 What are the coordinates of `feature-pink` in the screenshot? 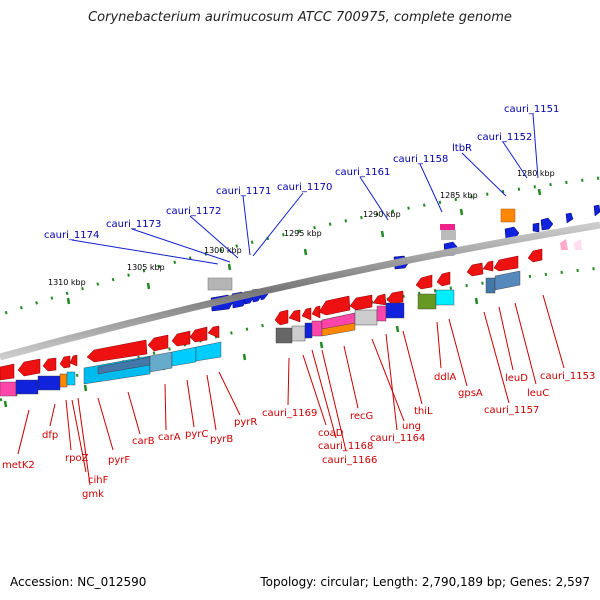 It's located at (447, 227).